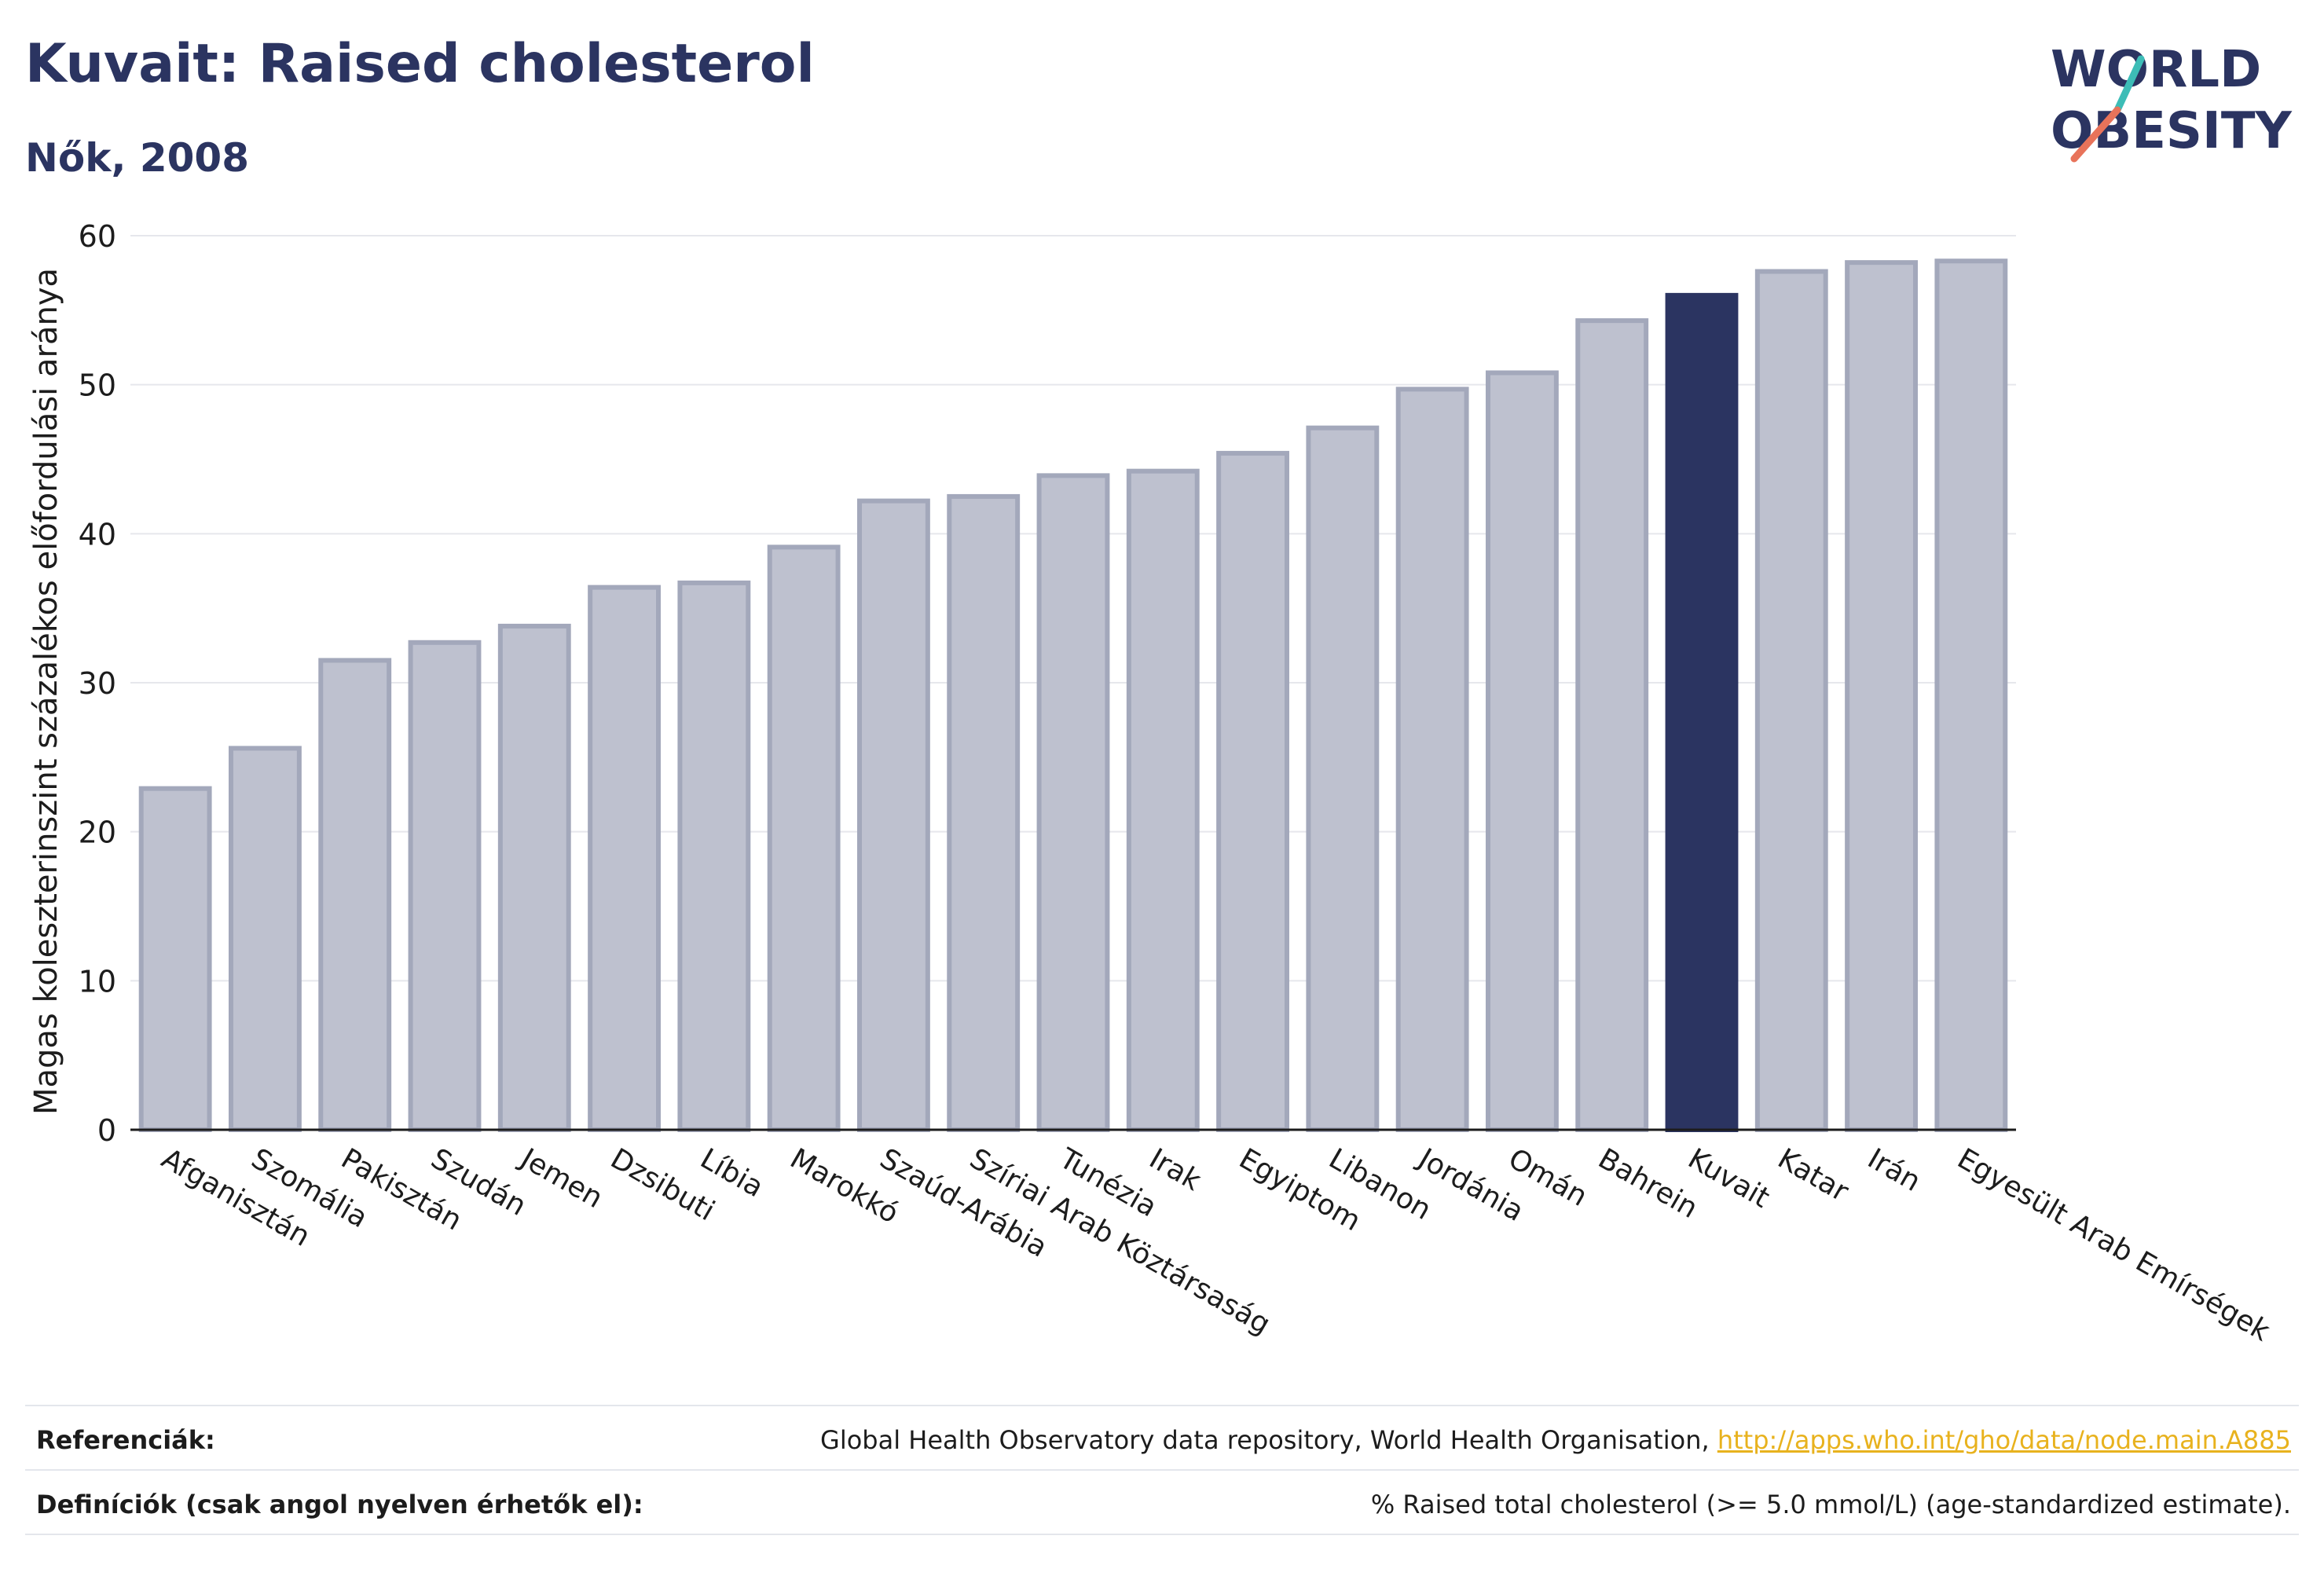  What do you see at coordinates (2129, 84) in the screenshot?
I see `logo-slash-teal` at bounding box center [2129, 84].